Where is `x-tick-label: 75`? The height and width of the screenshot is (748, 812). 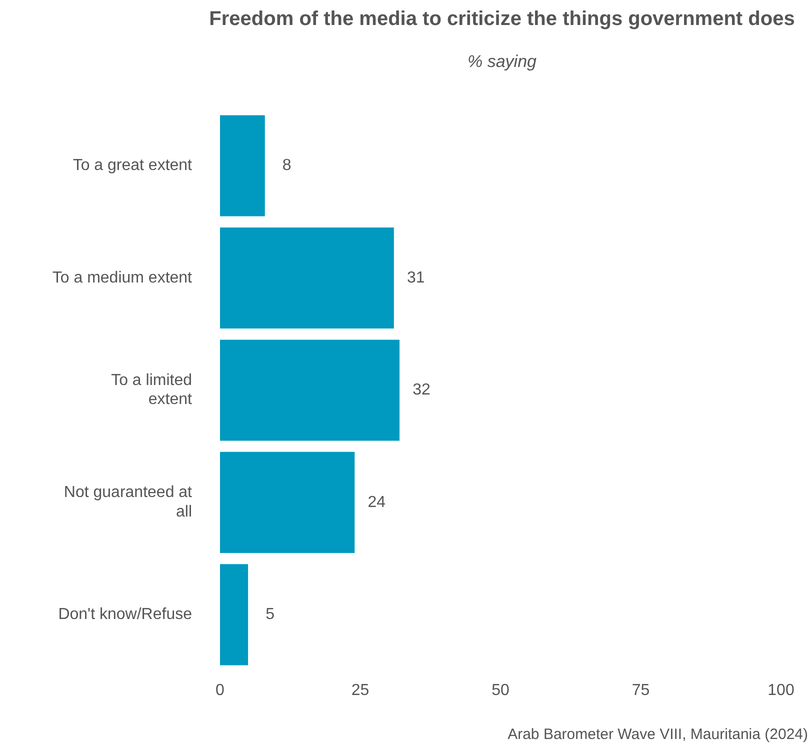
x-tick-label: 75 is located at coordinates (641, 690).